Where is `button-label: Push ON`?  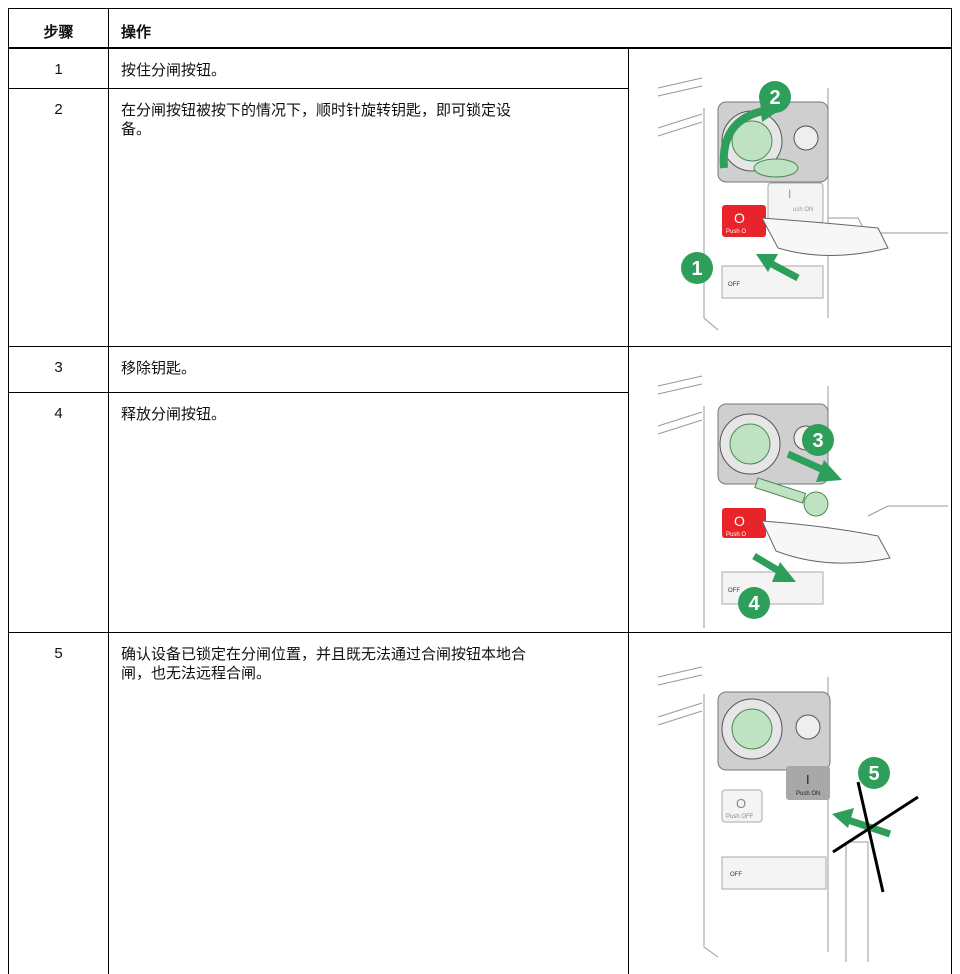 button-label: Push ON is located at coordinates (808, 794).